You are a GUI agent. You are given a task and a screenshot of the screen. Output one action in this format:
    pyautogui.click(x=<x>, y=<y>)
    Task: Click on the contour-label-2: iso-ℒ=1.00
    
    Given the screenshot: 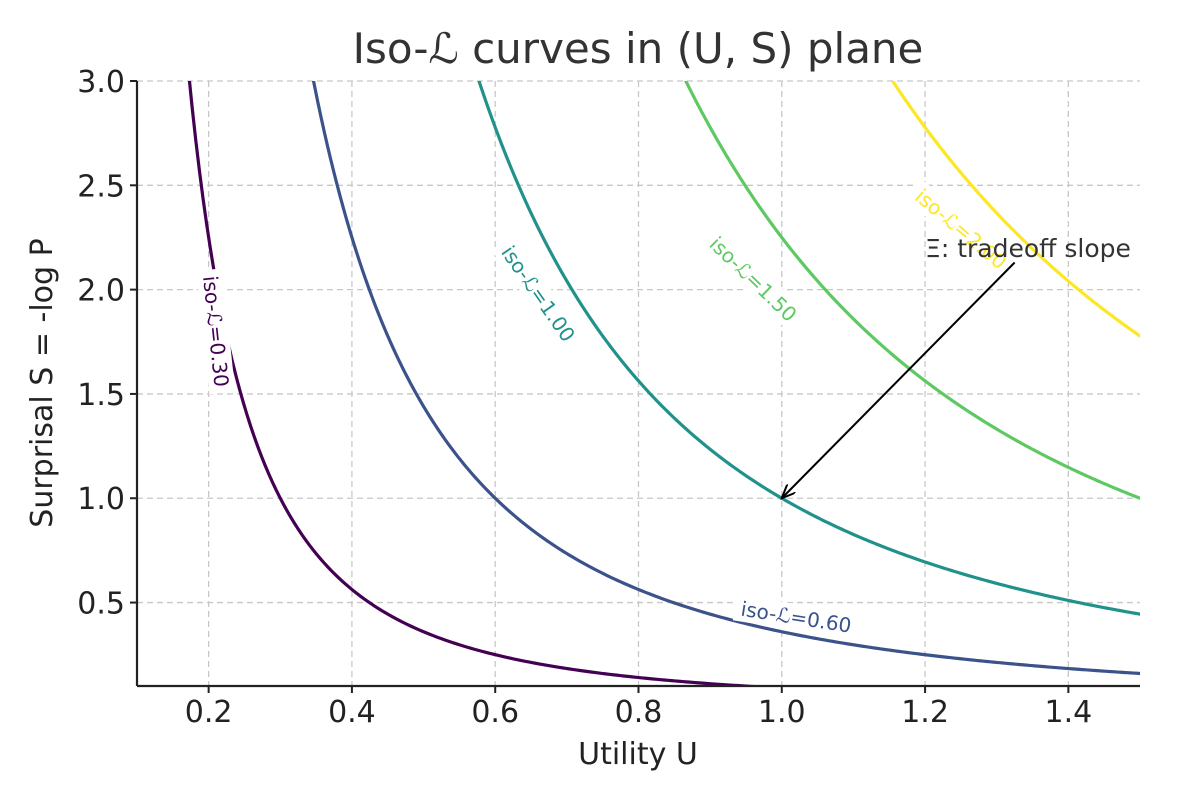 What is the action you would take?
    pyautogui.click(x=538, y=293)
    